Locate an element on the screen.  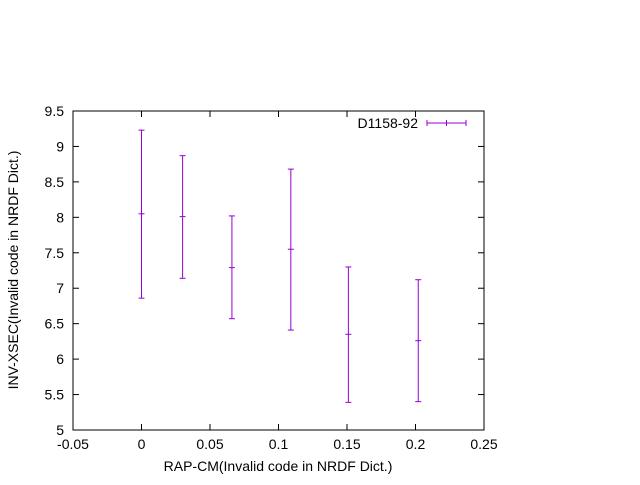
y-tick-label: 9 is located at coordinates (60, 146).